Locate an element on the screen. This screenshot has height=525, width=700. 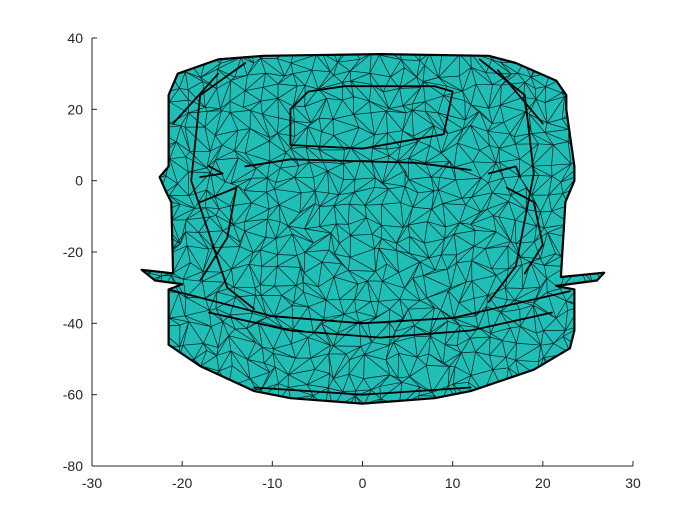
x-tick-label: -30 is located at coordinates (92, 483).